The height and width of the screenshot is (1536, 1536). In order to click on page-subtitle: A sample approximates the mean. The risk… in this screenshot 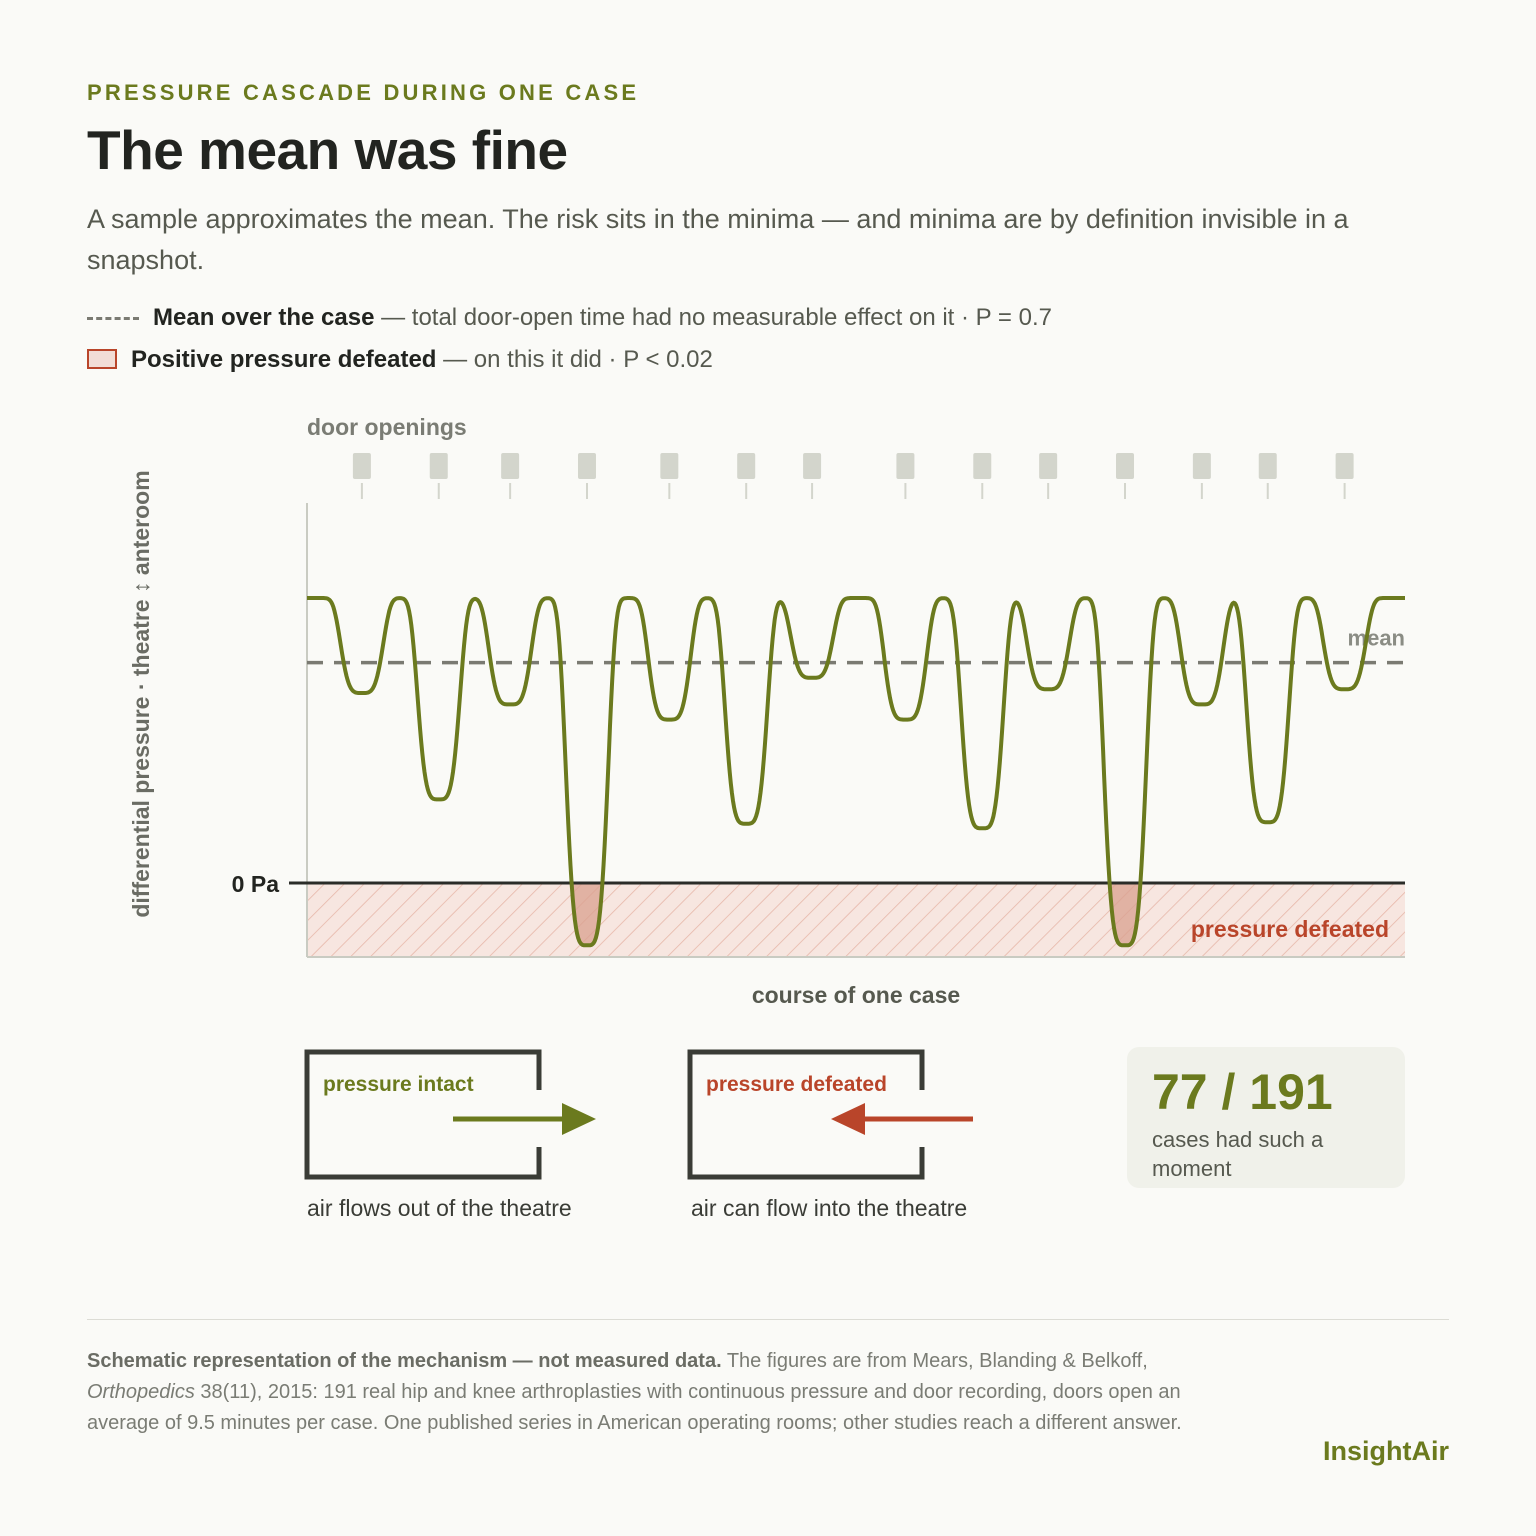, I will do `click(718, 239)`.